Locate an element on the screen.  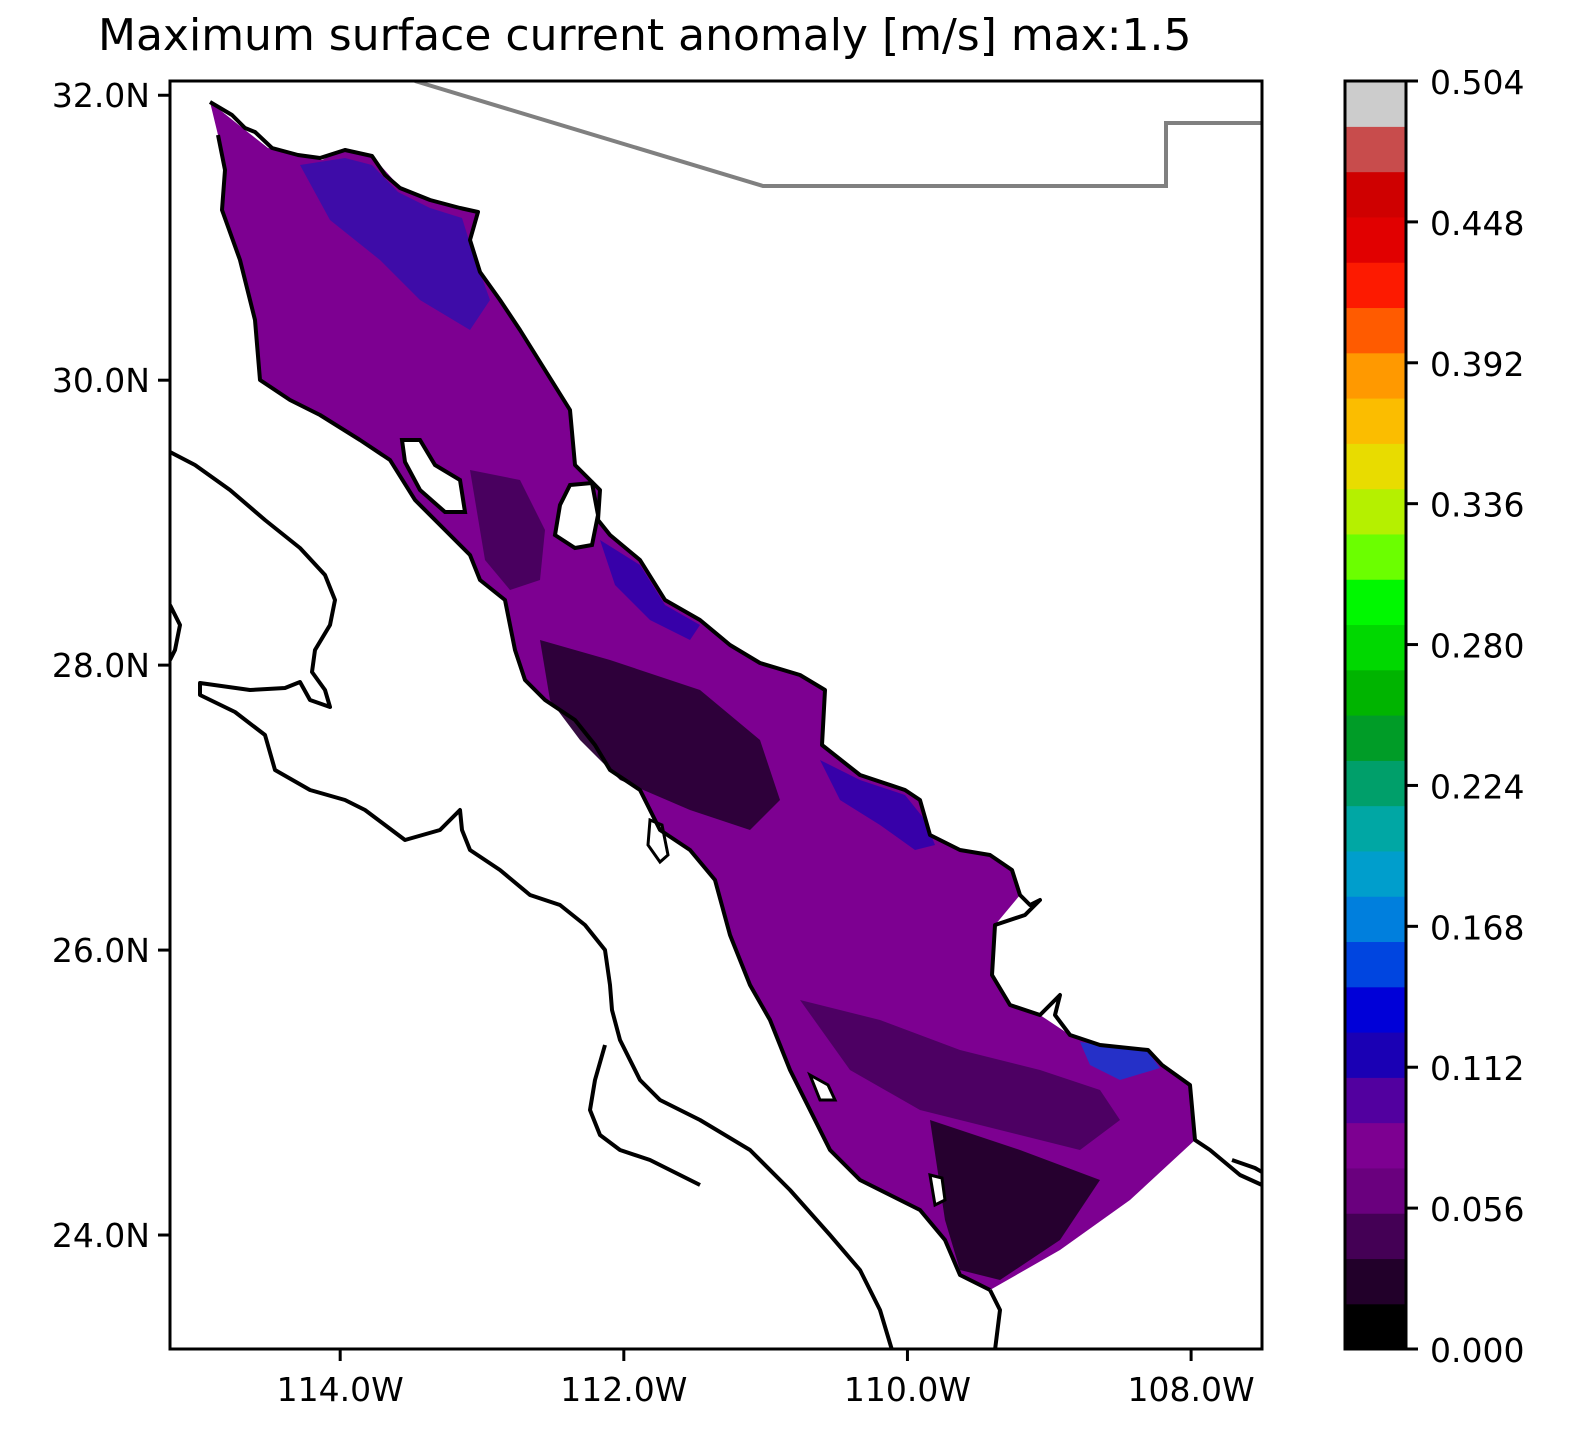
lon-tick-label: 110.0W is located at coordinates (907, 1389).